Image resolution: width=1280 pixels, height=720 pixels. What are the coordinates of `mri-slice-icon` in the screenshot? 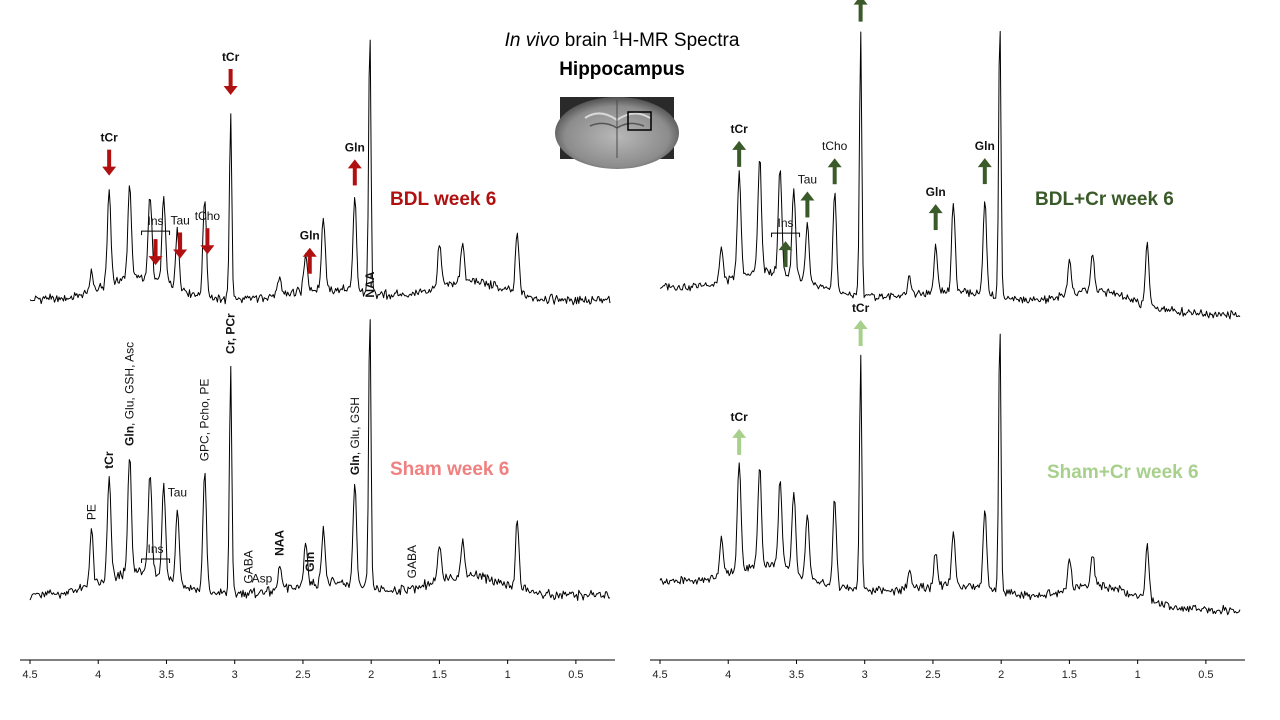 It's located at (617, 133).